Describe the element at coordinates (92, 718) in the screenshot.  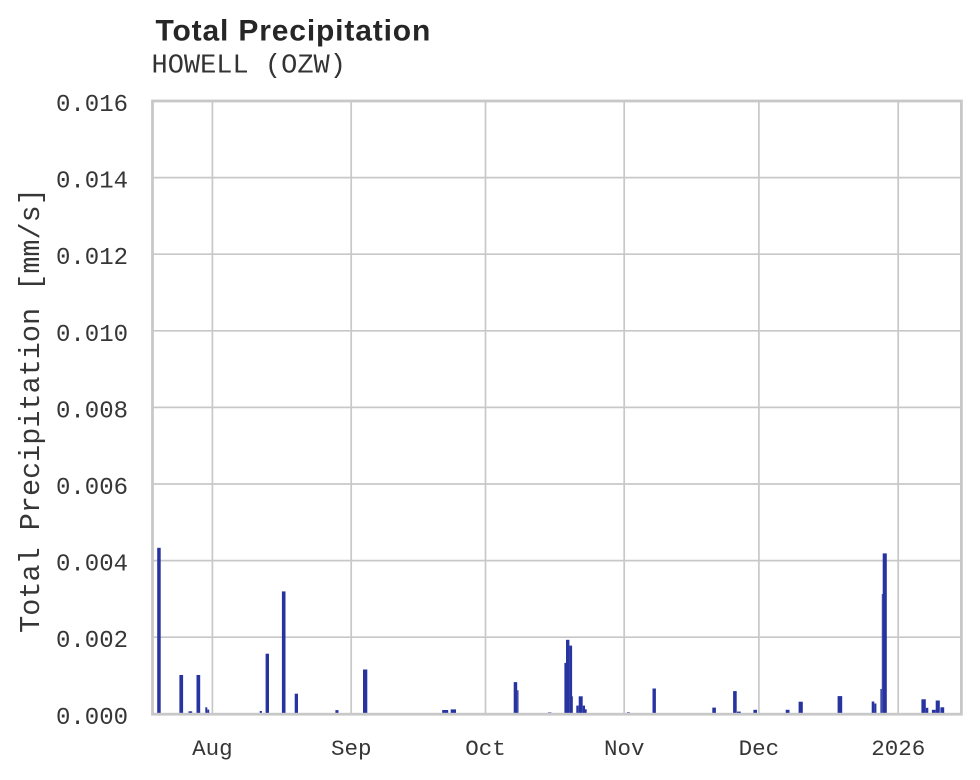
I see `svg-text: 0.000` at that location.